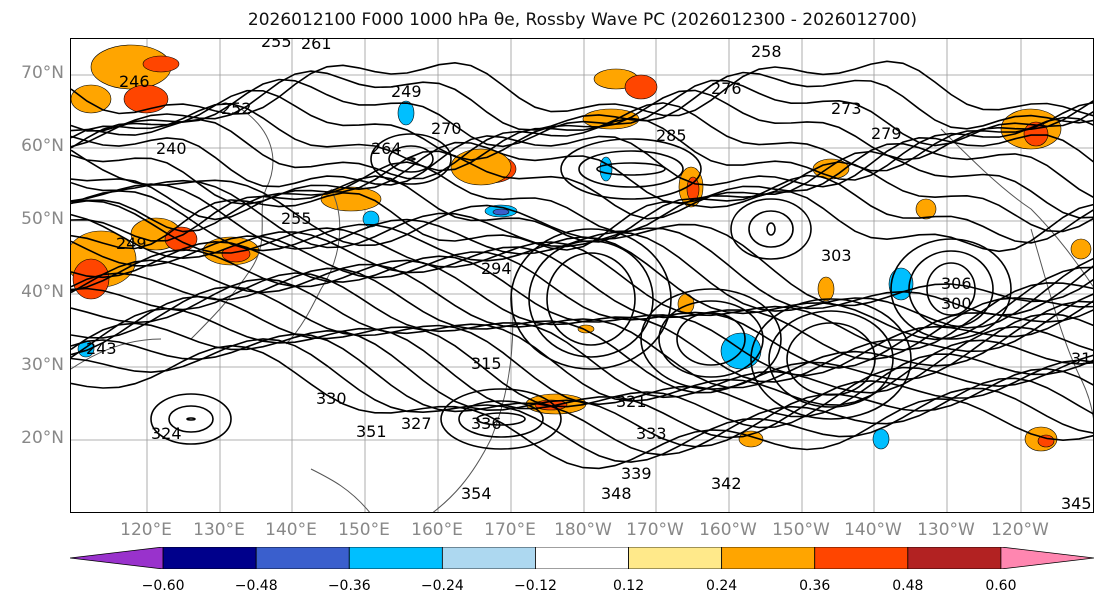 The width and height of the screenshot is (1105, 606). Describe the element at coordinates (371, 431) in the screenshot. I see `contour-label: 351` at that location.